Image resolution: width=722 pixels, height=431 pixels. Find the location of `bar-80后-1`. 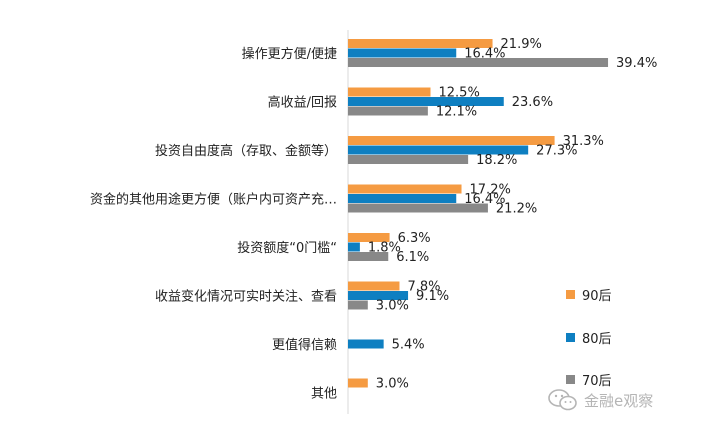

bar-80后-1 is located at coordinates (426, 101).